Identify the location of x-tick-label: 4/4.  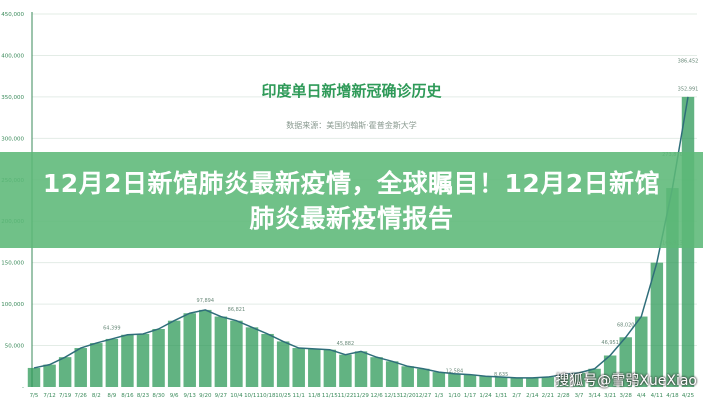
(641, 396).